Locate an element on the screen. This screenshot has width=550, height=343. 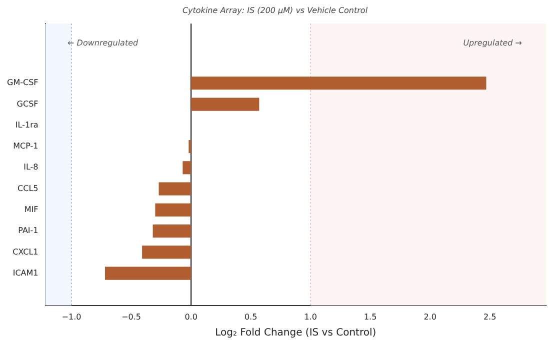
x-tick-label: 1.5 is located at coordinates (370, 317).